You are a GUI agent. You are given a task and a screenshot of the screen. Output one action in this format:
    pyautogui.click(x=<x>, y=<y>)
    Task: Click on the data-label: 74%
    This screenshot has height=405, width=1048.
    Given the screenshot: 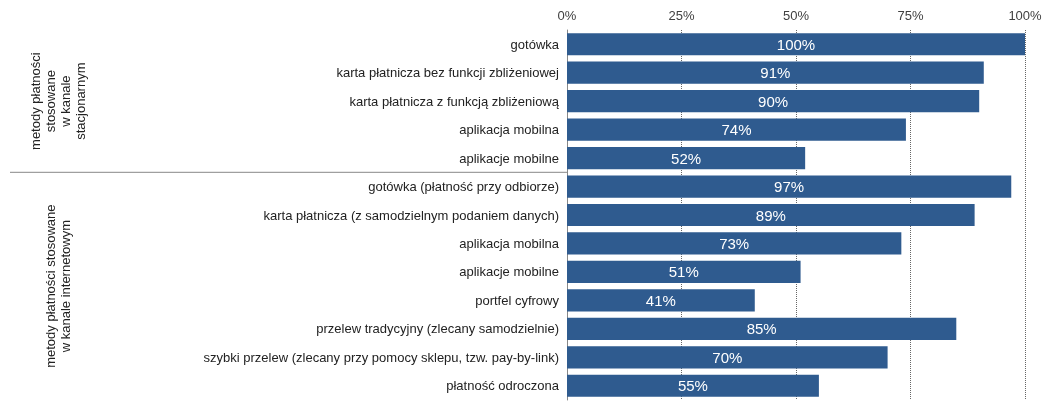 What is the action you would take?
    pyautogui.click(x=736, y=130)
    